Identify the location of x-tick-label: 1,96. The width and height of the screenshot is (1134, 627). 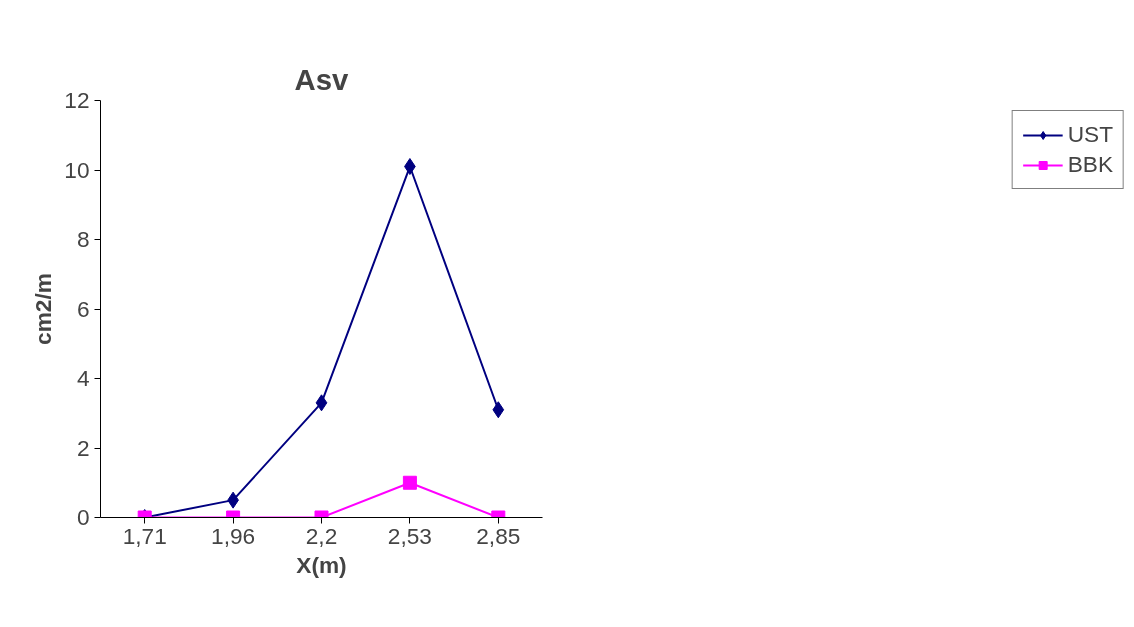
(233, 535).